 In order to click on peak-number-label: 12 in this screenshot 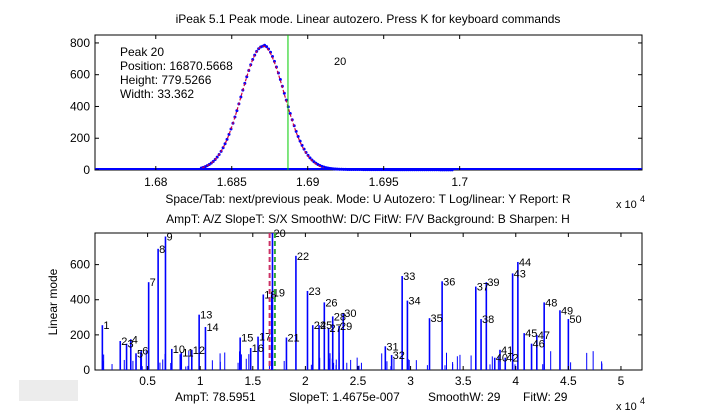, I will do `click(199, 351)`.